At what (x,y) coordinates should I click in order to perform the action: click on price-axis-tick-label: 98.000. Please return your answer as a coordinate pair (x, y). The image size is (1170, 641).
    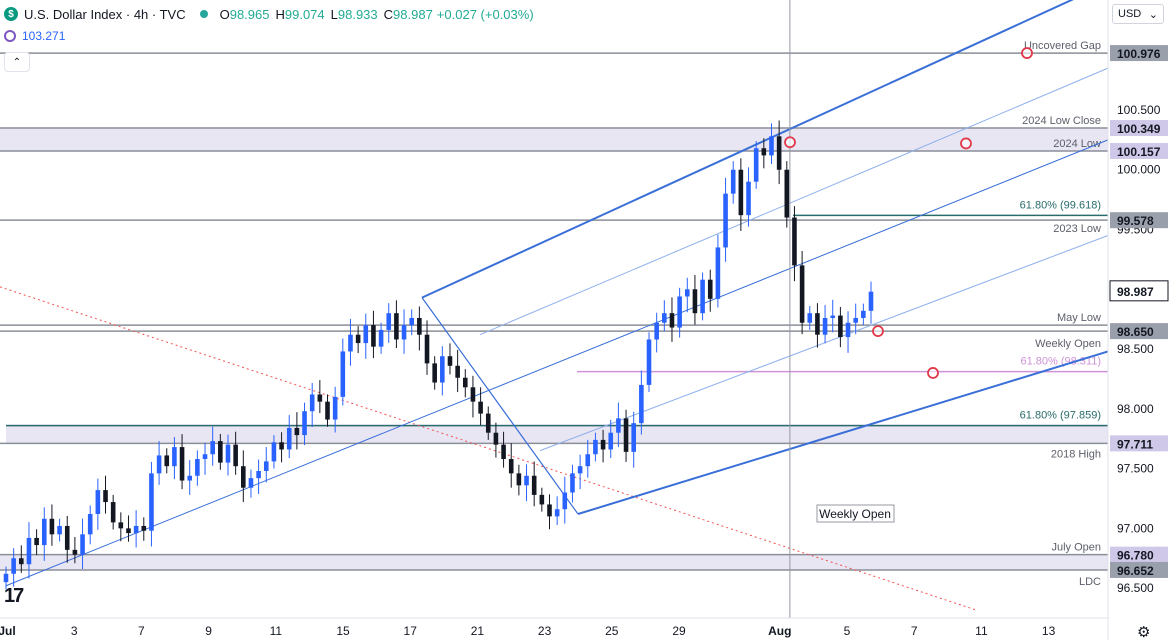
    Looking at the image, I should click on (1135, 409).